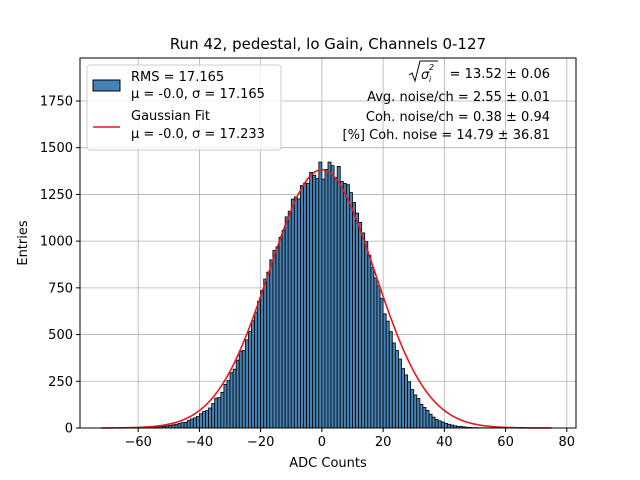 This screenshot has width=640, height=480. I want to click on y-tick-label: 0, so click(69, 429).